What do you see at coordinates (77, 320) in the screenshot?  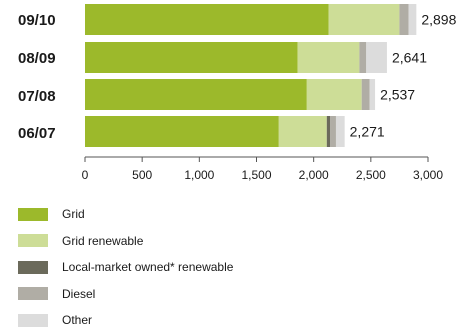 I see `legend-label-other: Other` at bounding box center [77, 320].